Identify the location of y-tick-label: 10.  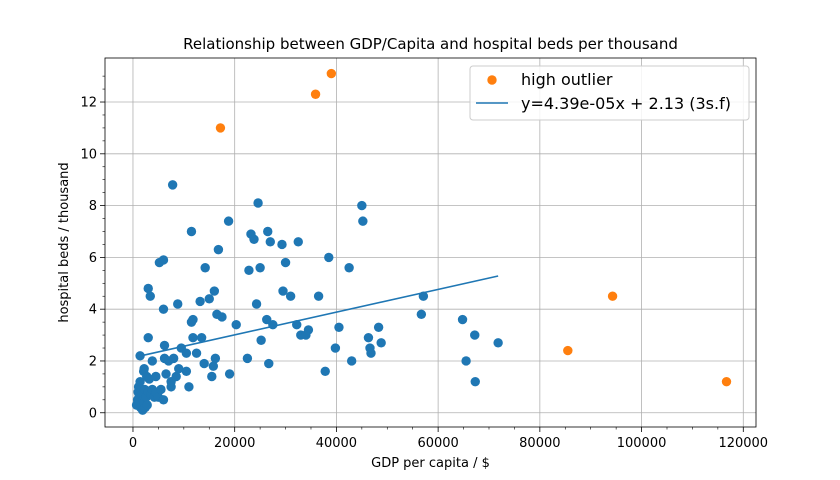
(88, 154).